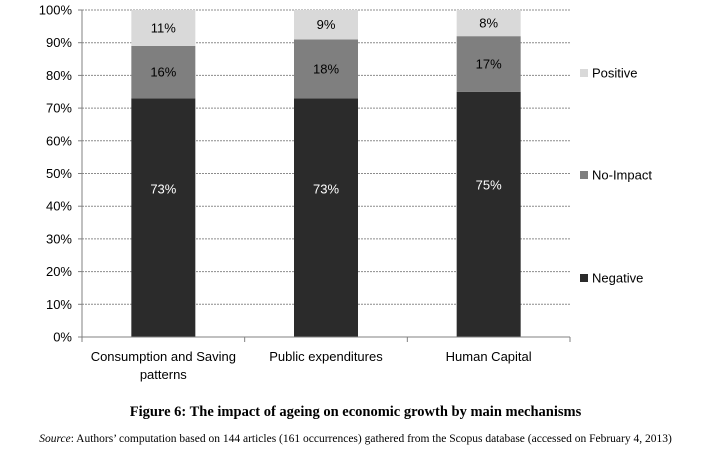 The height and width of the screenshot is (460, 711). Describe the element at coordinates (489, 184) in the screenshot. I see `data-label: 75%` at that location.